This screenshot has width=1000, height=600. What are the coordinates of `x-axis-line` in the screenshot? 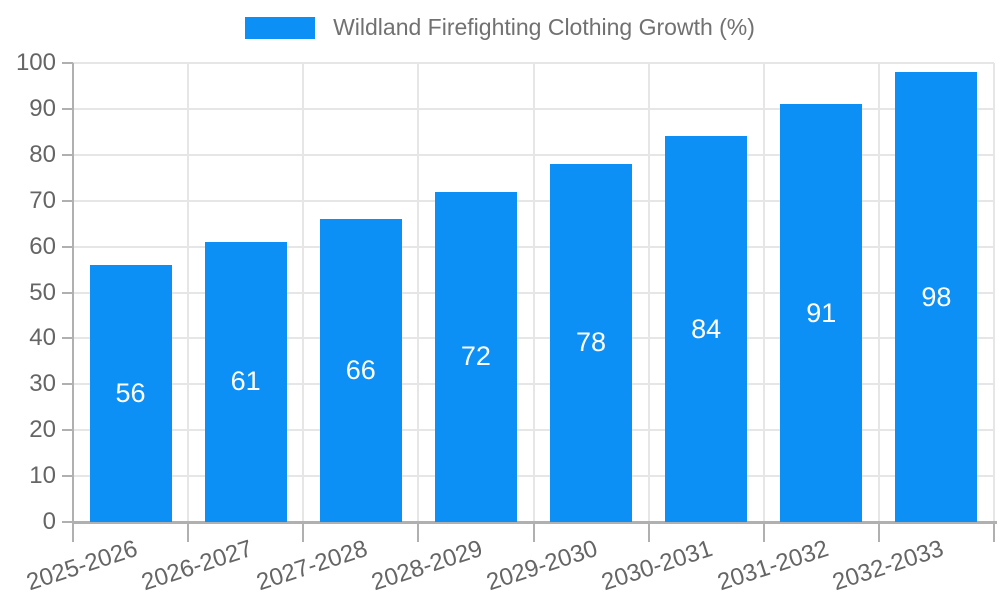 It's located at (534, 522).